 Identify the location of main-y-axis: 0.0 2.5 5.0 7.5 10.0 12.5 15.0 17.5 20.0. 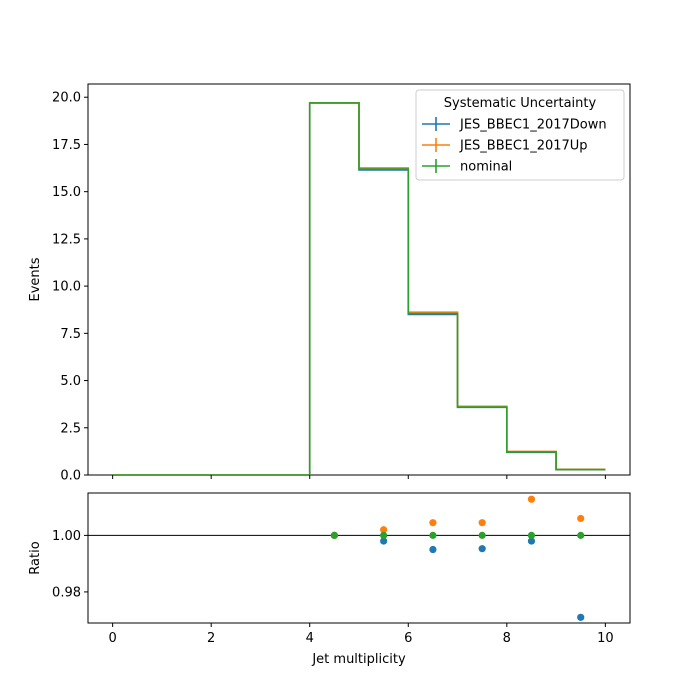
(70, 287).